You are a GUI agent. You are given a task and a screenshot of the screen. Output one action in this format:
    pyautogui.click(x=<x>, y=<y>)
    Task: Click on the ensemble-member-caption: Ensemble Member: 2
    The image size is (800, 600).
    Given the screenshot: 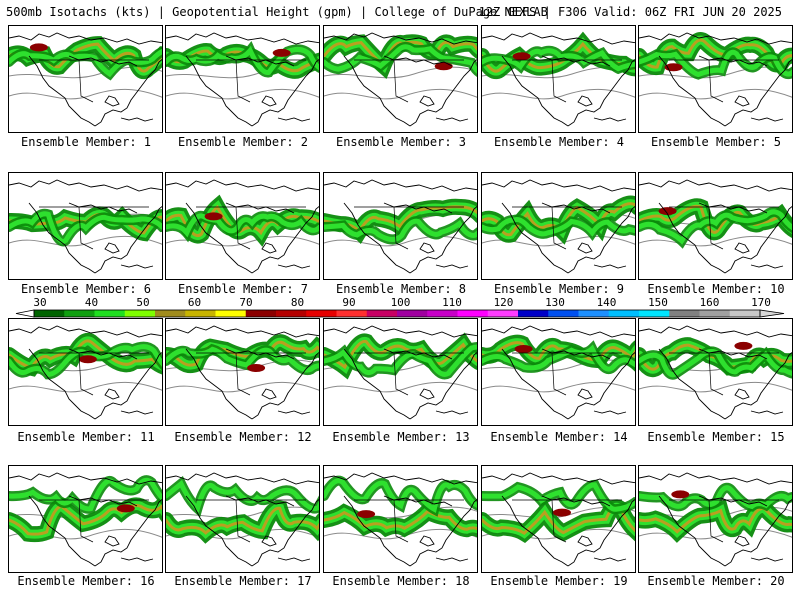 What is the action you would take?
    pyautogui.click(x=243, y=142)
    